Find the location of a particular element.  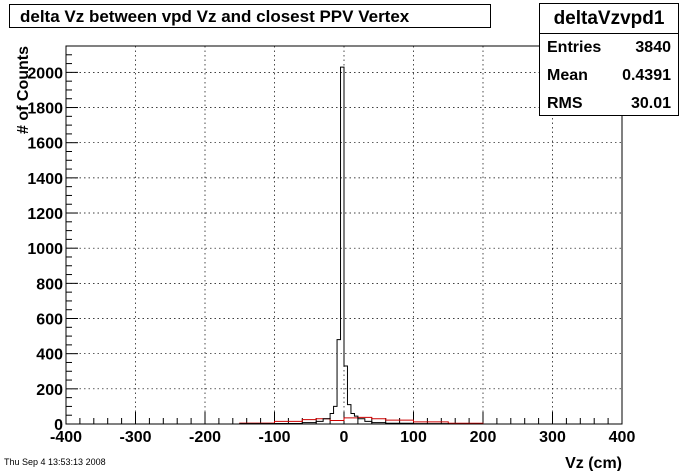

stats-entries-label: Entries is located at coordinates (574, 47).